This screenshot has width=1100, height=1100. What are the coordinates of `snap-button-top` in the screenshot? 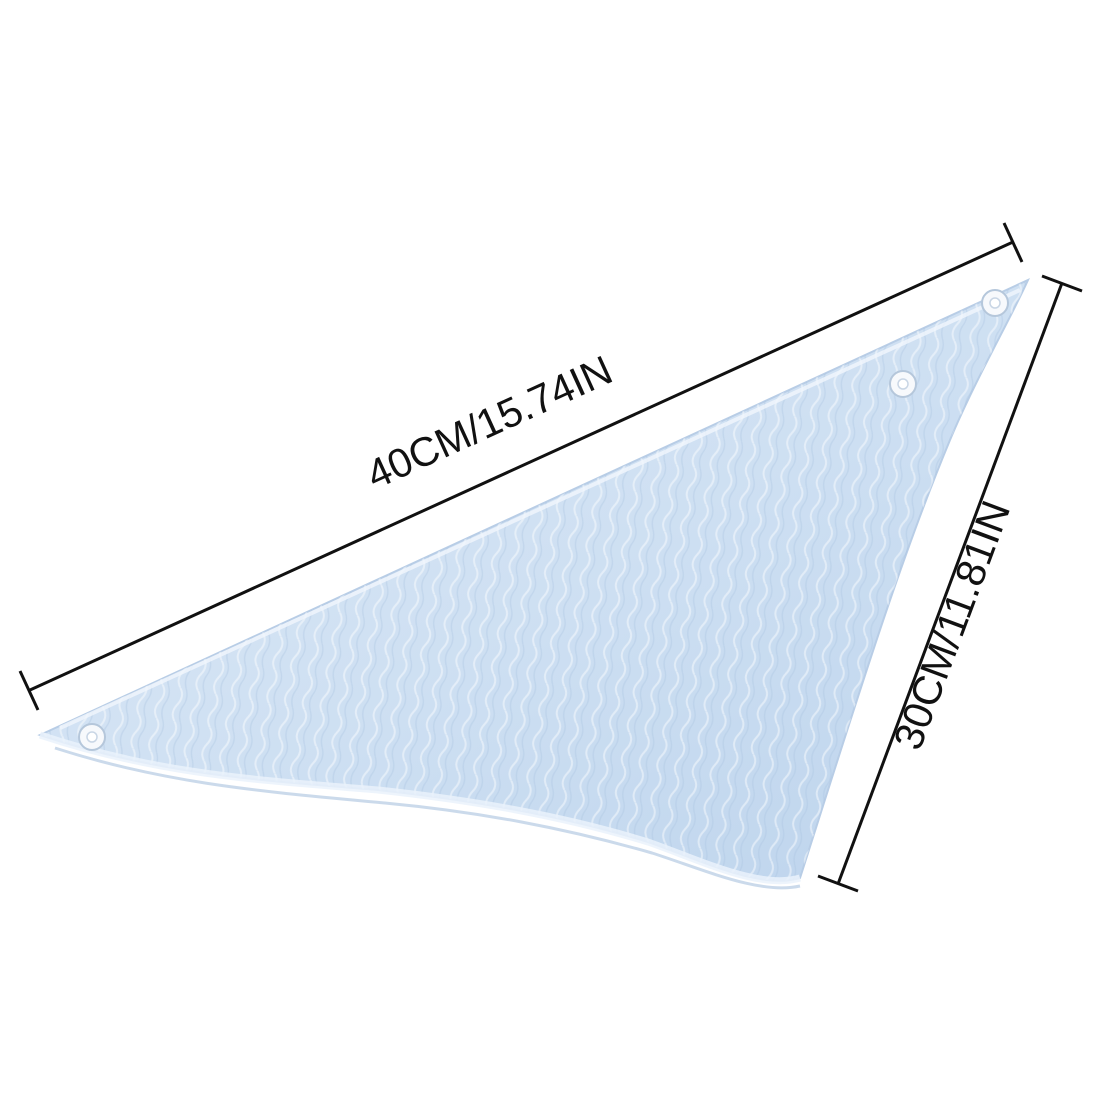 It's located at (995, 303).